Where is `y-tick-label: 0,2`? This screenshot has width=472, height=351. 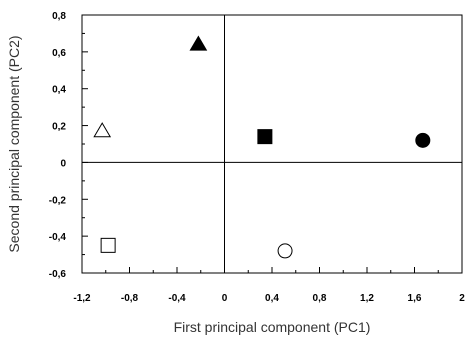
y-tick-label: 0,2 is located at coordinates (59, 127).